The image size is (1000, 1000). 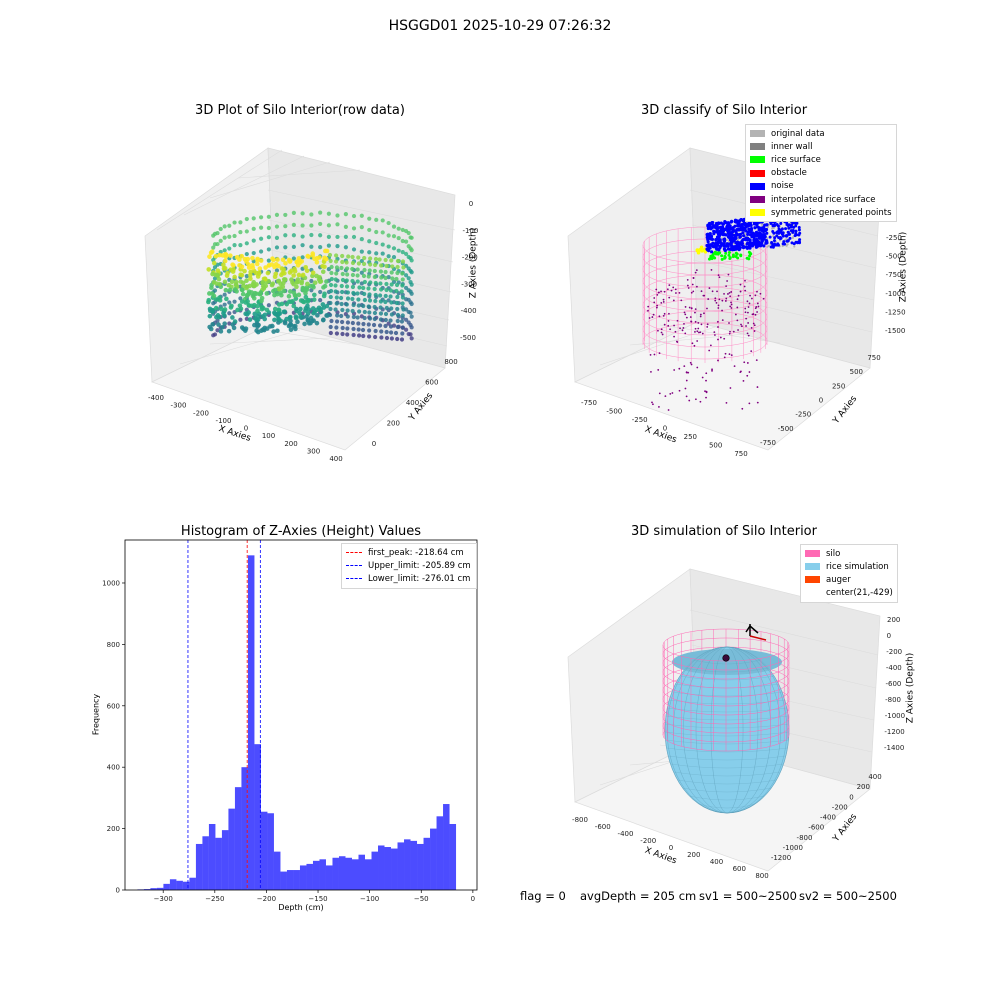 What do you see at coordinates (889, 636) in the screenshot?
I see `sim-z-tick: 0` at bounding box center [889, 636].